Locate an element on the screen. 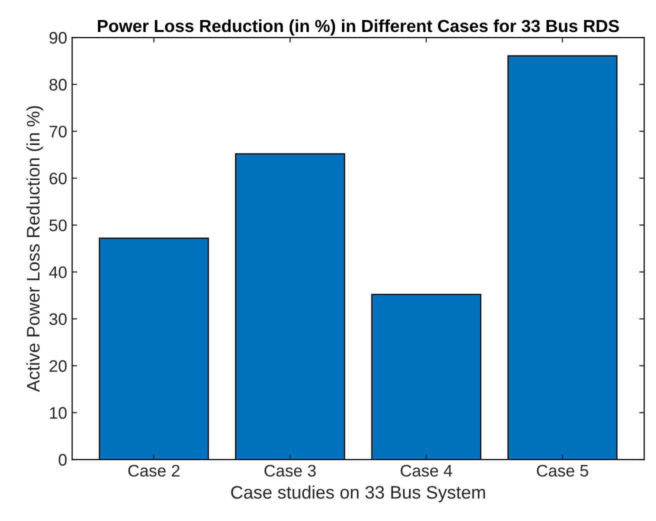 The image size is (656, 521). y-tick-label: 10 is located at coordinates (58, 413).